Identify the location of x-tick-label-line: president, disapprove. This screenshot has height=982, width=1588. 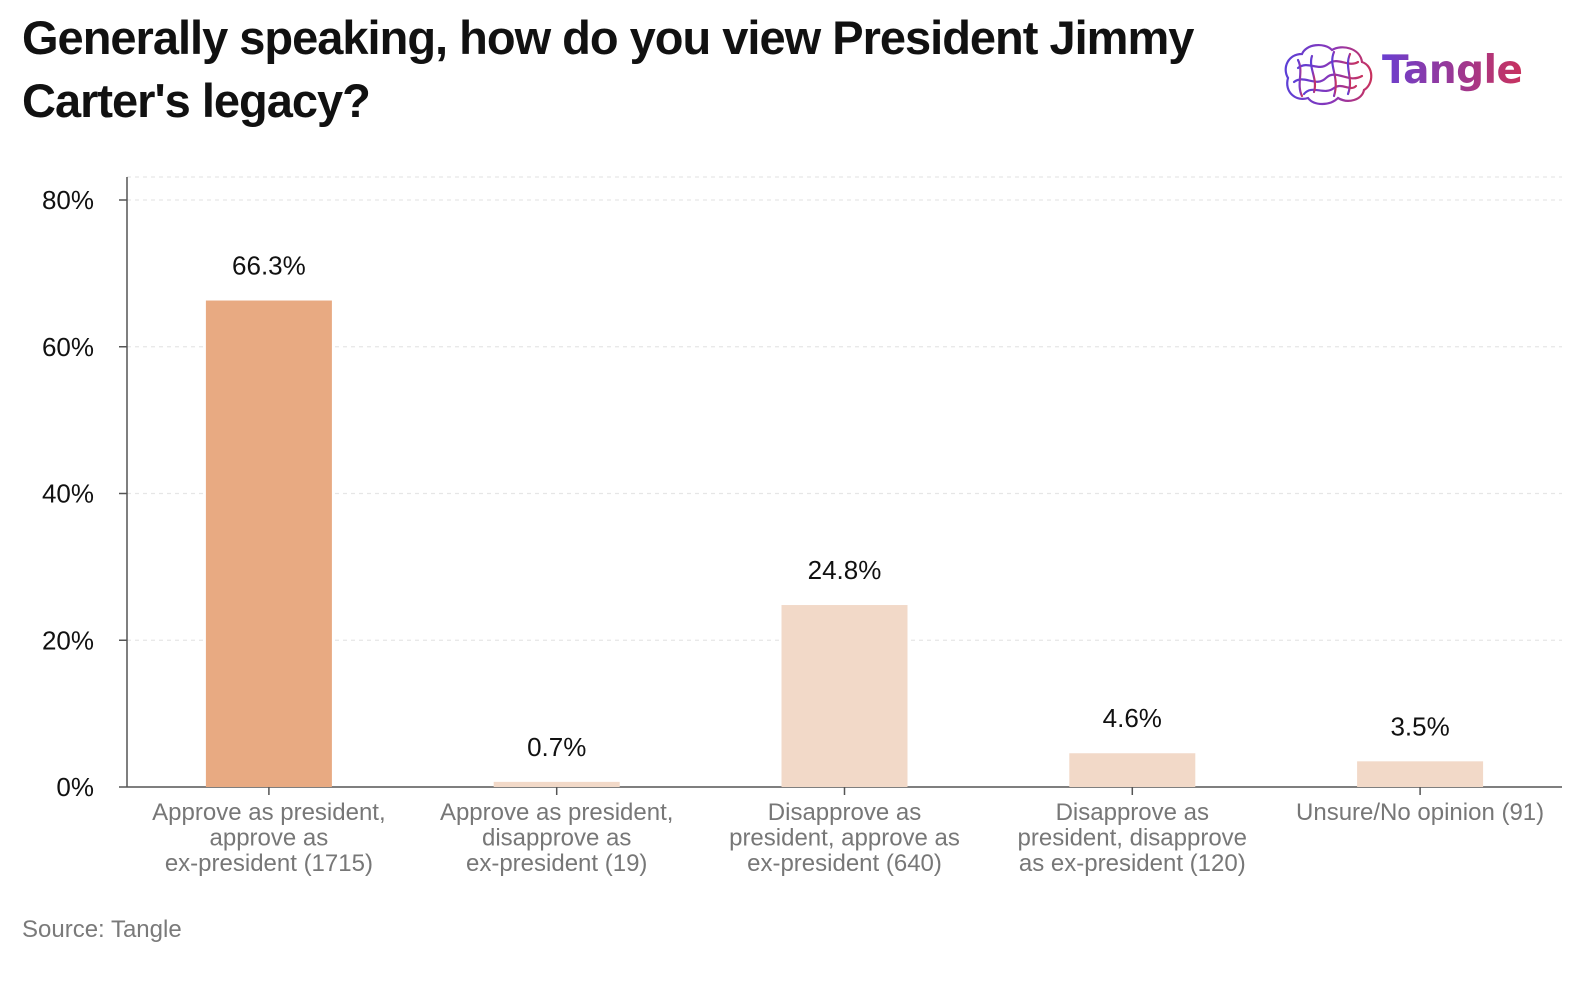
(1132, 838).